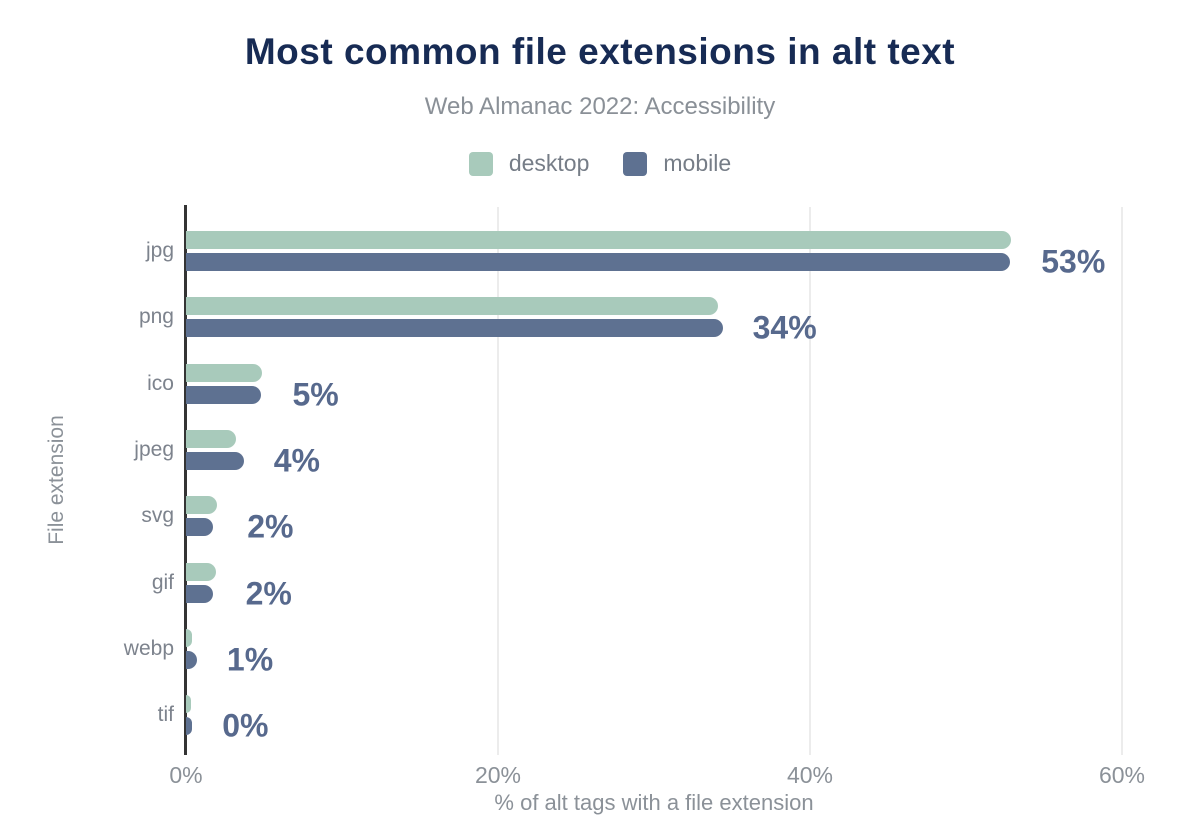 The image size is (1200, 840). Describe the element at coordinates (211, 438) in the screenshot. I see `bar-desktop-jpeg` at that location.